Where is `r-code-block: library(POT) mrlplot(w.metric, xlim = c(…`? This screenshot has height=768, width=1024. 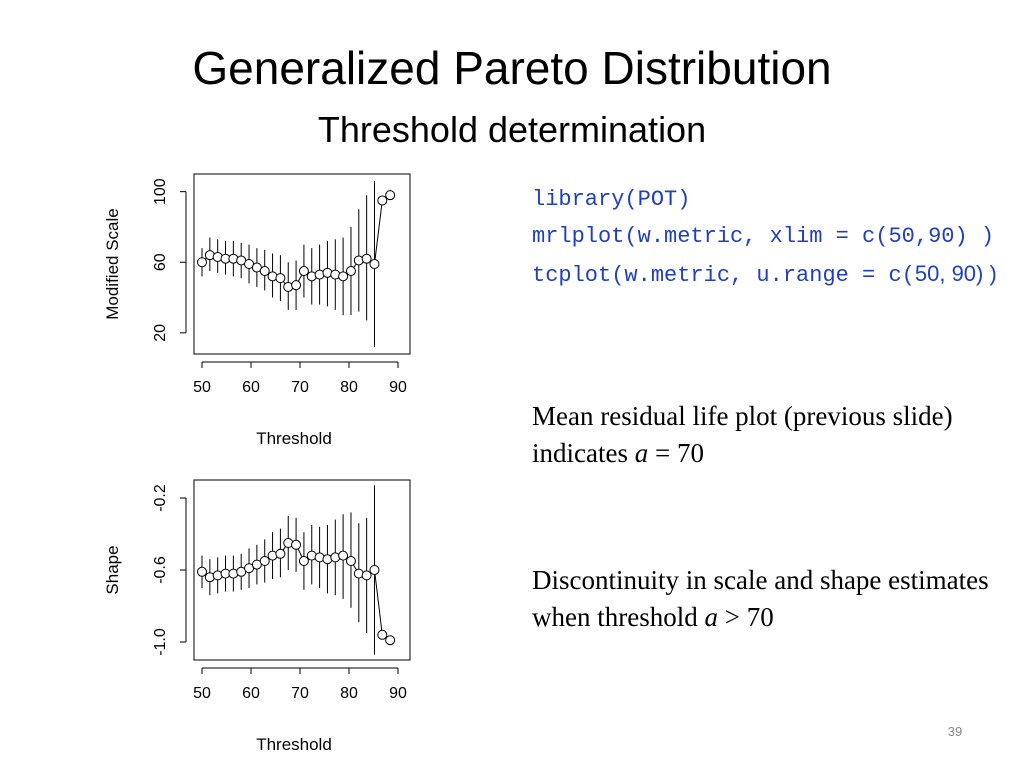
r-code-block: library(POT) mrlplot(w.metric, xlim = c(… is located at coordinates (767, 240).